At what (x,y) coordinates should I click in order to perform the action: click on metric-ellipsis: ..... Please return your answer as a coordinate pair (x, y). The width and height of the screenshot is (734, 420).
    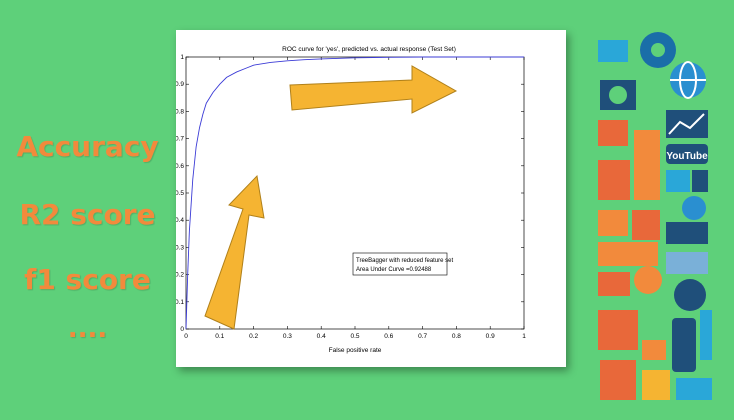
    Looking at the image, I should click on (87, 329).